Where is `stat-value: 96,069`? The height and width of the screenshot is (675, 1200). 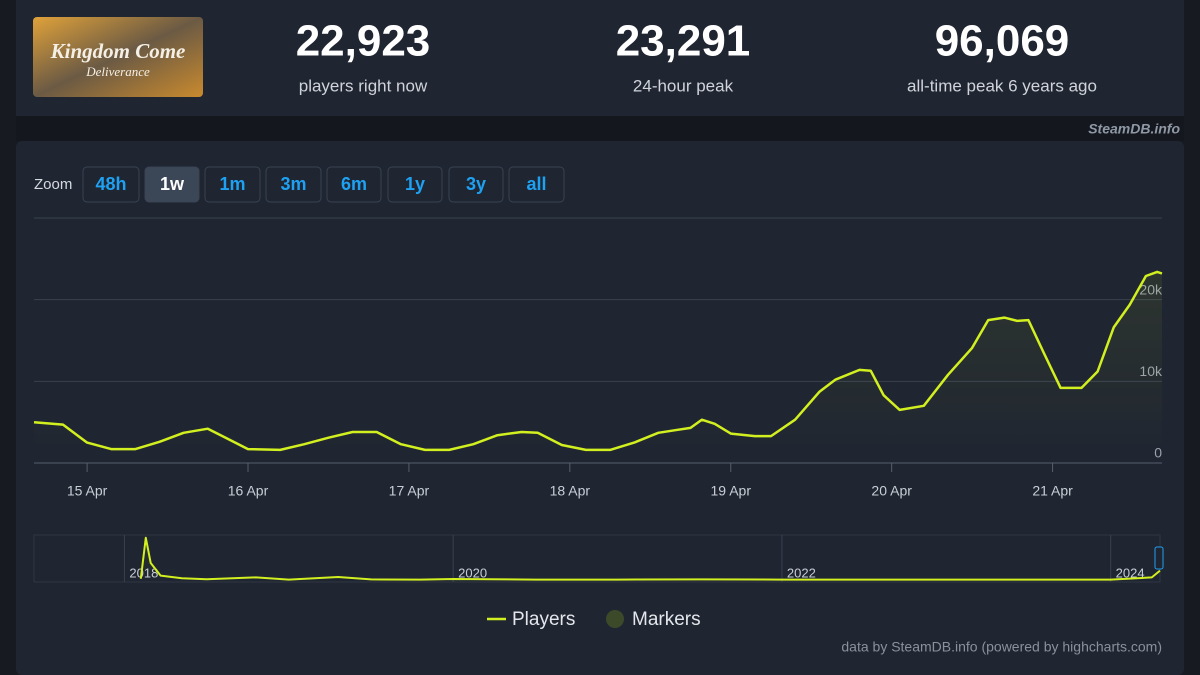 stat-value: 96,069 is located at coordinates (1002, 41).